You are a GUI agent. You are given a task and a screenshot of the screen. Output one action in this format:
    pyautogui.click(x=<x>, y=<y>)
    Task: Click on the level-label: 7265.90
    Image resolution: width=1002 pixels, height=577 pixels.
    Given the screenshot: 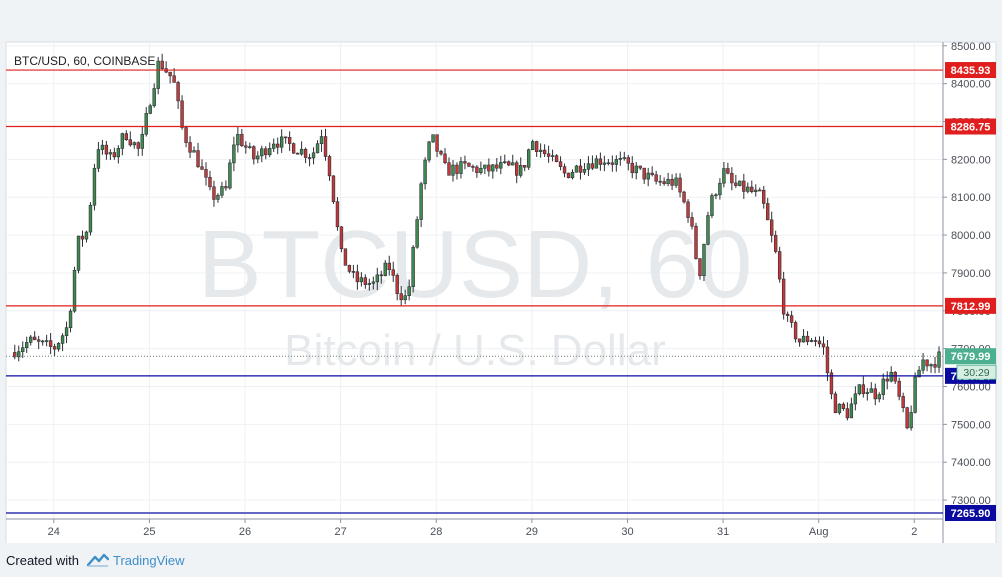 What is the action you would take?
    pyautogui.click(x=971, y=514)
    